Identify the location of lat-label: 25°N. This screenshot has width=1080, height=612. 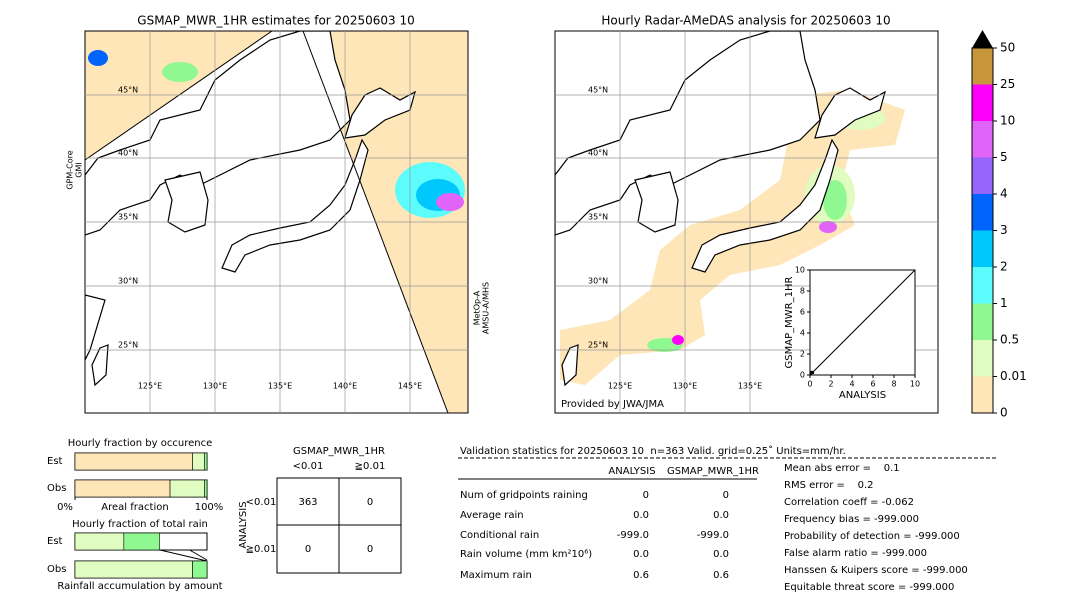
(128, 345).